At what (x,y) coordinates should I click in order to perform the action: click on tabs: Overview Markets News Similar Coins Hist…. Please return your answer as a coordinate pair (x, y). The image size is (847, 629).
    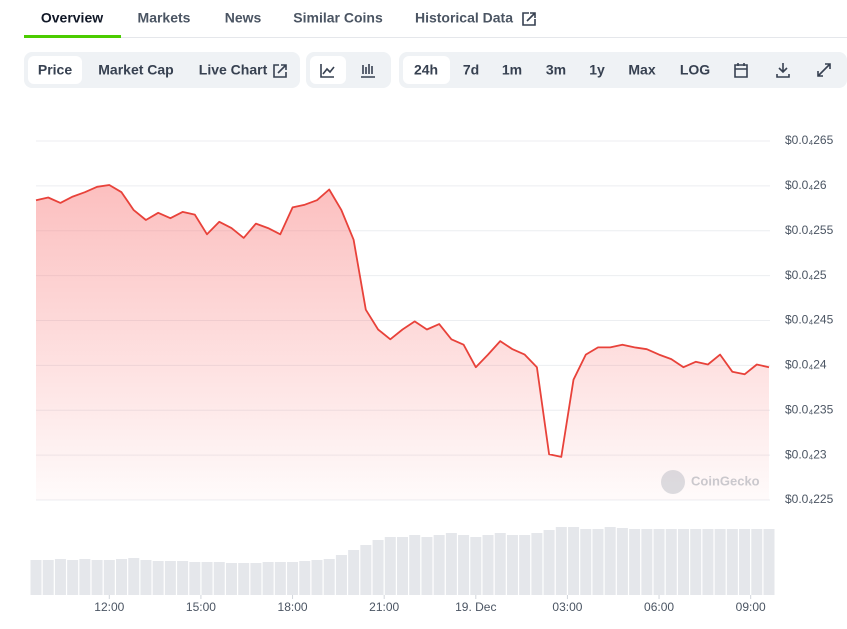
    Looking at the image, I should click on (435, 24).